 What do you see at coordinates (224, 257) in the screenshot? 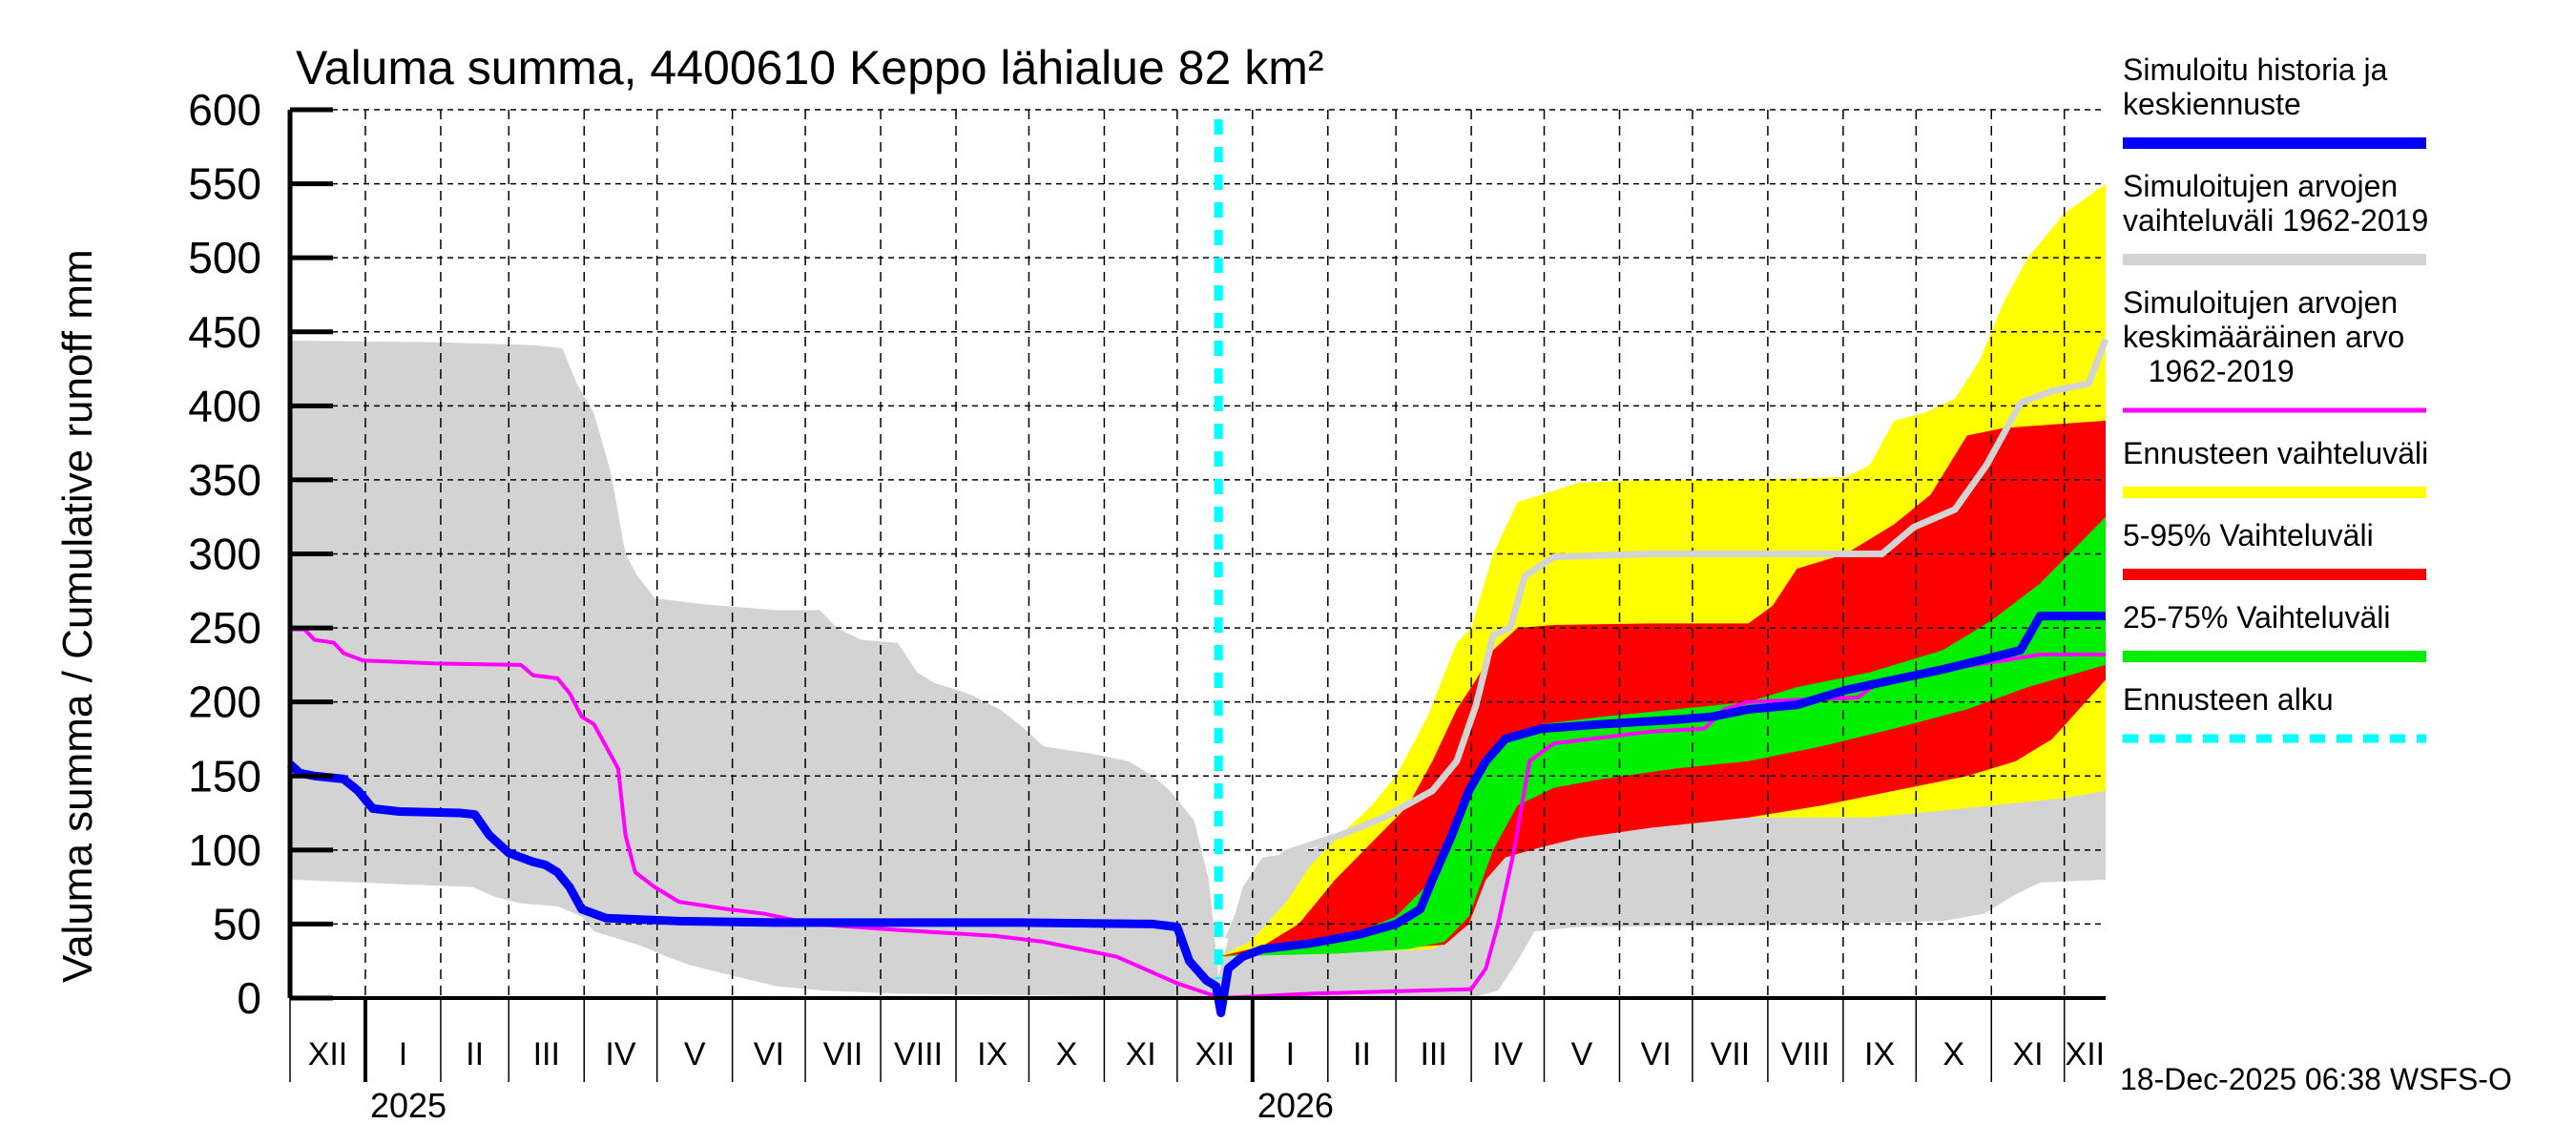
I see `y-tick-label: 500` at bounding box center [224, 257].